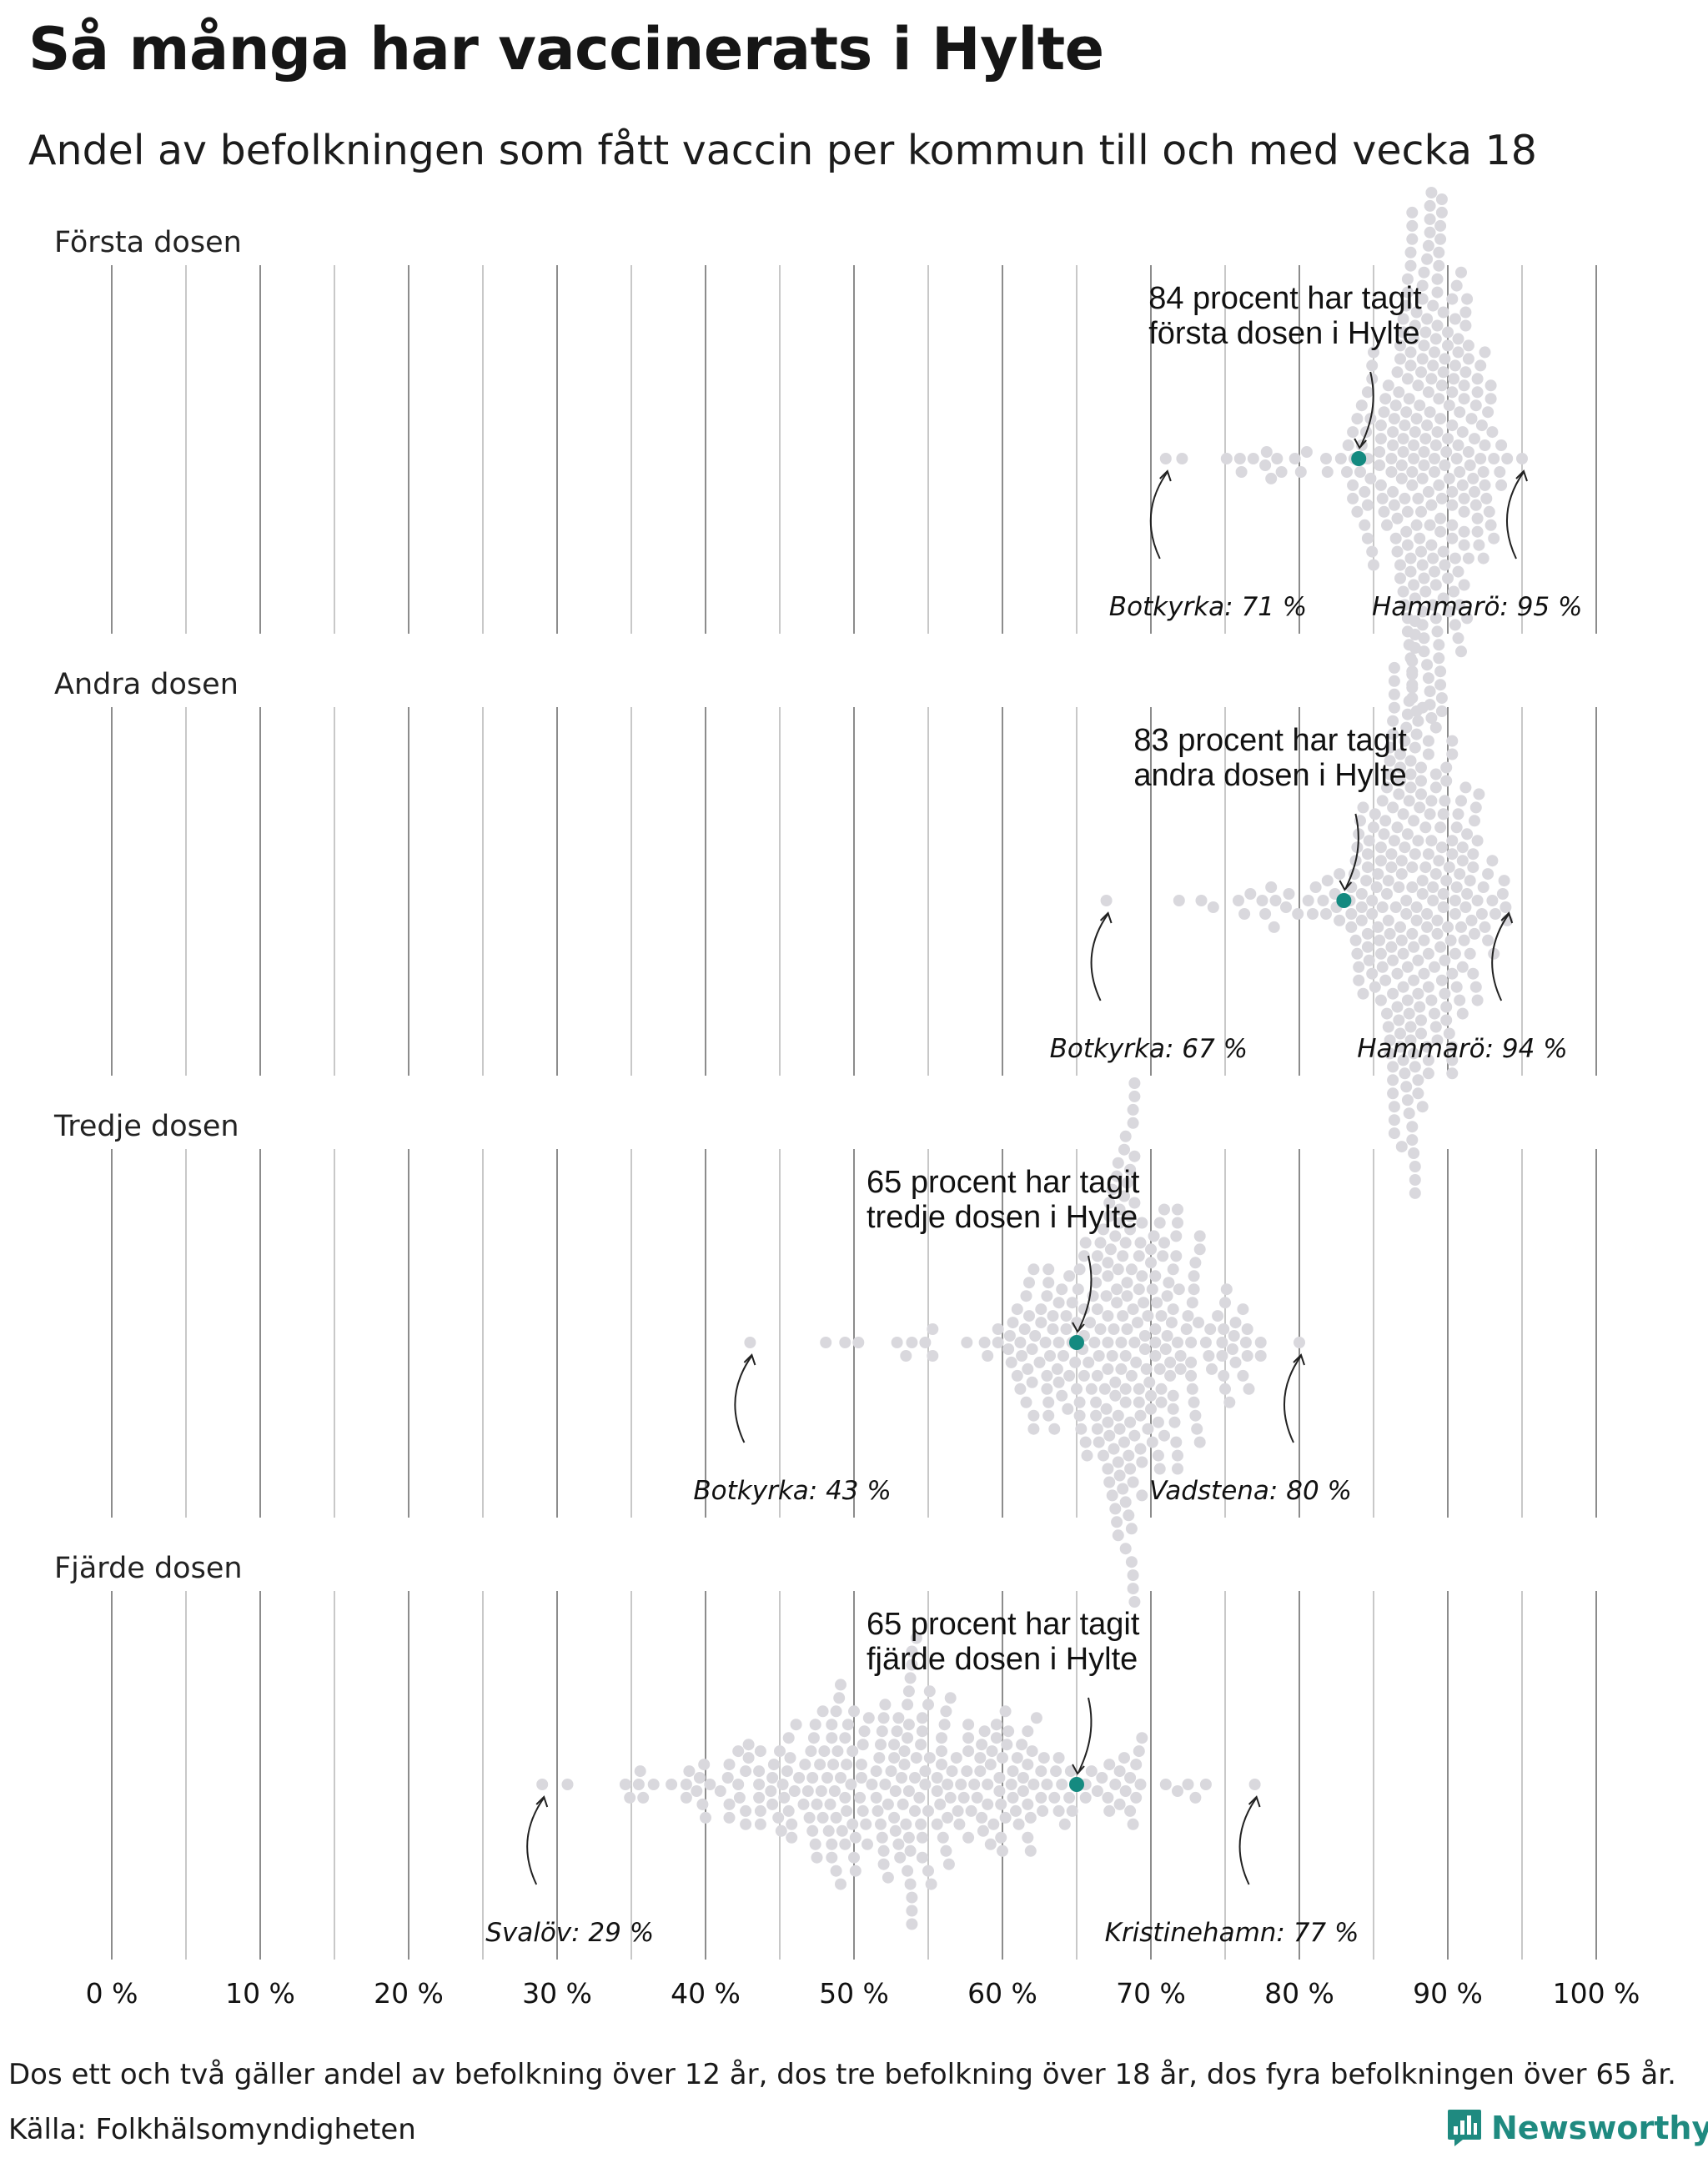  Describe the element at coordinates (1448, 1993) in the screenshot. I see `x-tick-label: 90 %` at that location.